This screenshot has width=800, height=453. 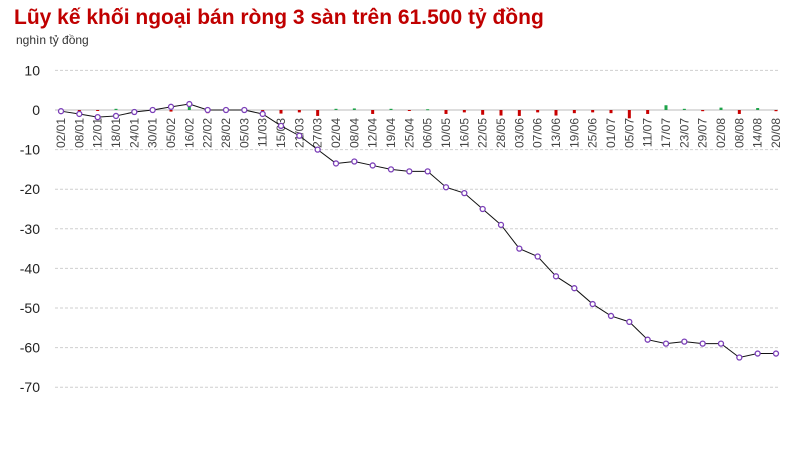 What do you see at coordinates (30, 189) in the screenshot?
I see `y-tick-label: -20` at bounding box center [30, 189].